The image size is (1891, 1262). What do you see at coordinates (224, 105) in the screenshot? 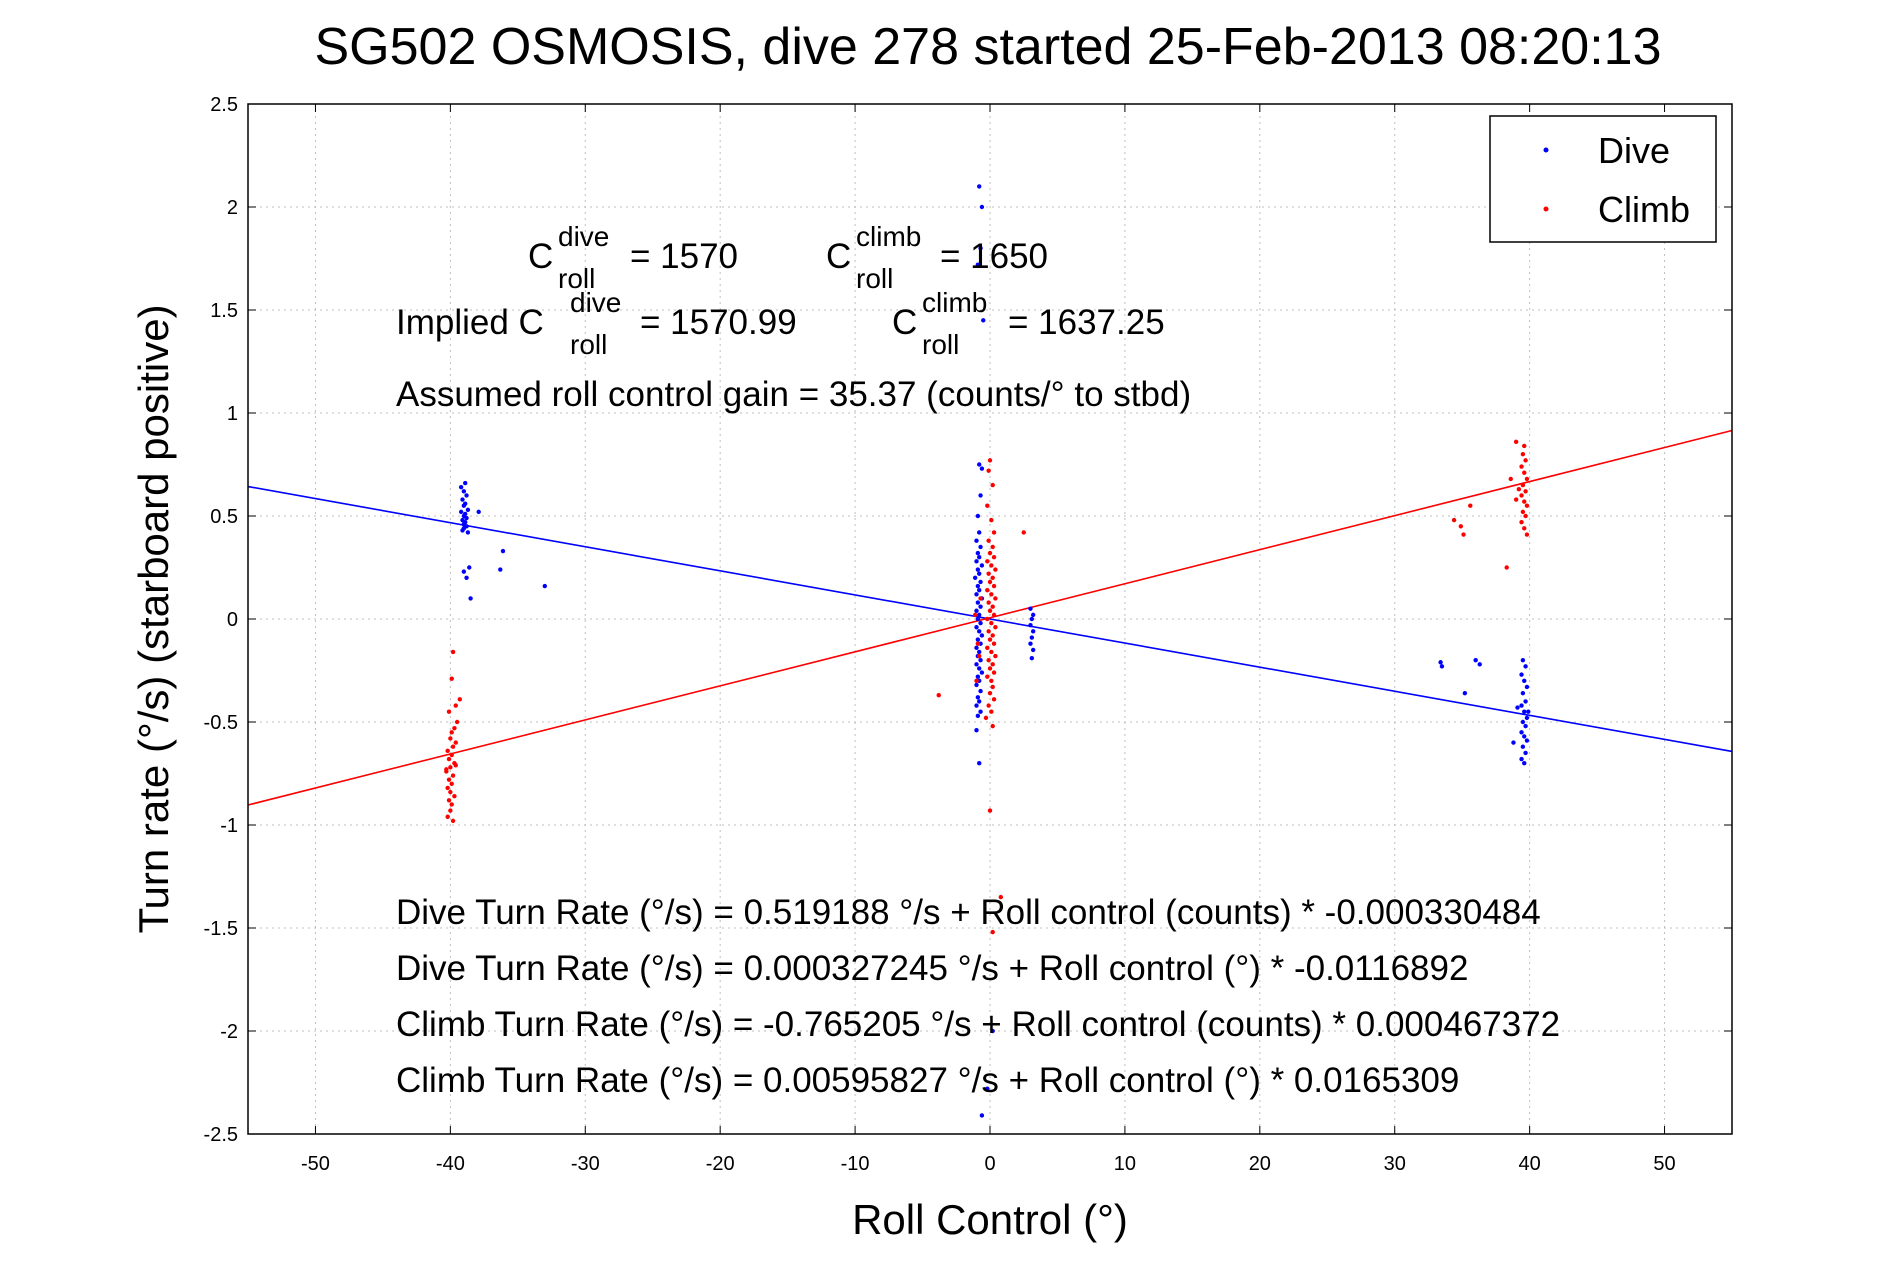
I see `y-tick-label: 2.5` at bounding box center [224, 105].